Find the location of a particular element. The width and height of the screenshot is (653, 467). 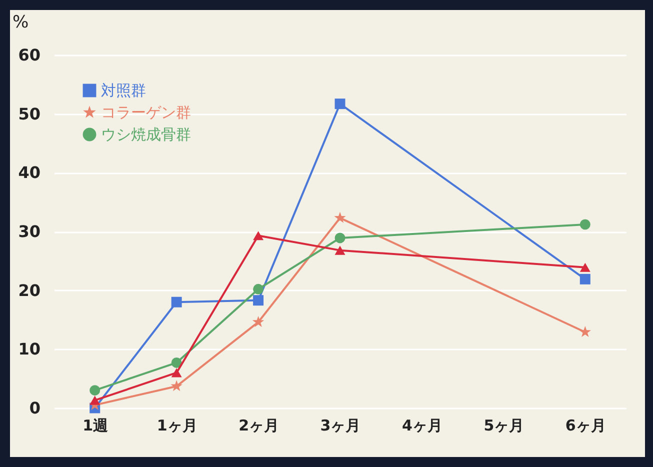

x-tick-label: 4ヶ月 is located at coordinates (422, 425).